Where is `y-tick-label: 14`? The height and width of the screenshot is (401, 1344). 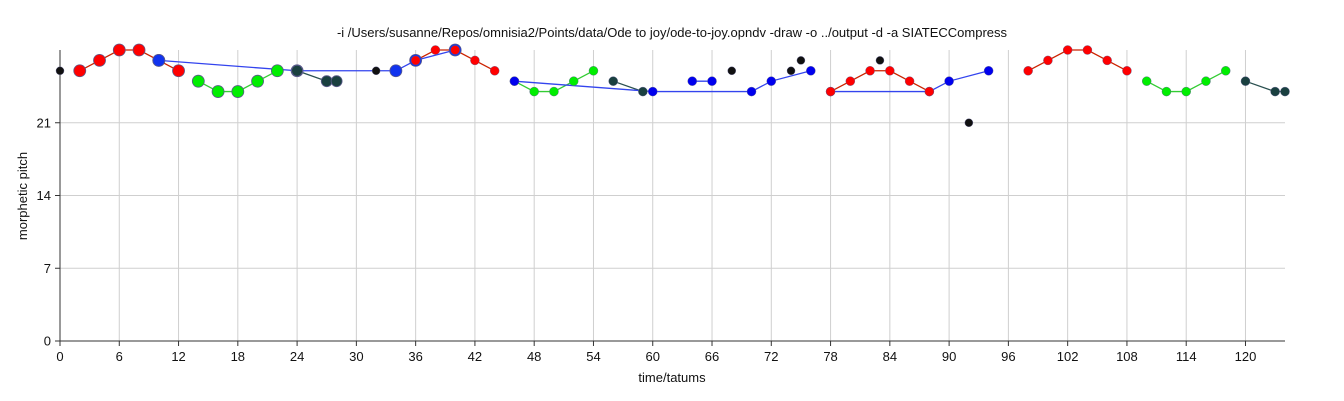
y-tick-label: 14 is located at coordinates (44, 195).